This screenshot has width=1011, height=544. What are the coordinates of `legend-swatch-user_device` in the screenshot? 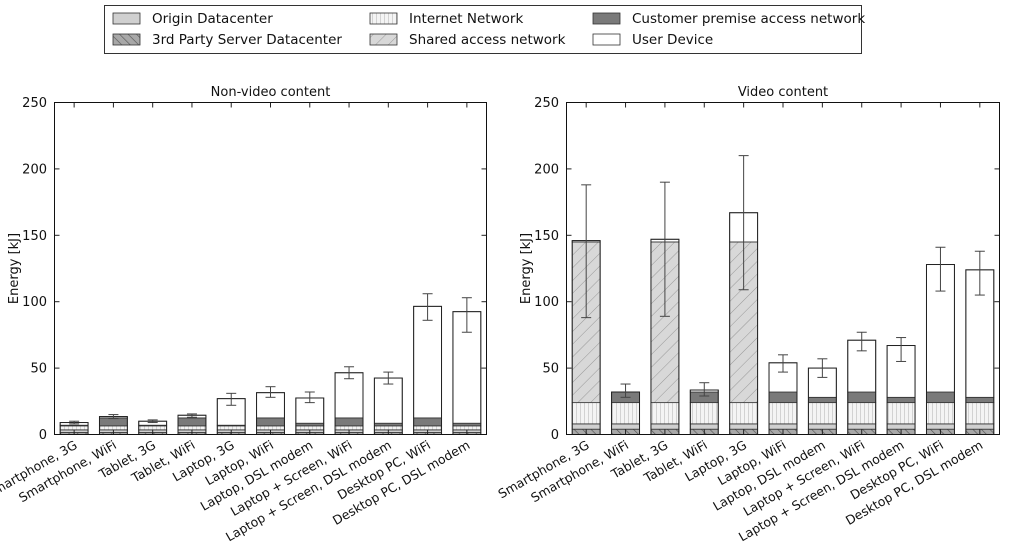 It's located at (606, 39).